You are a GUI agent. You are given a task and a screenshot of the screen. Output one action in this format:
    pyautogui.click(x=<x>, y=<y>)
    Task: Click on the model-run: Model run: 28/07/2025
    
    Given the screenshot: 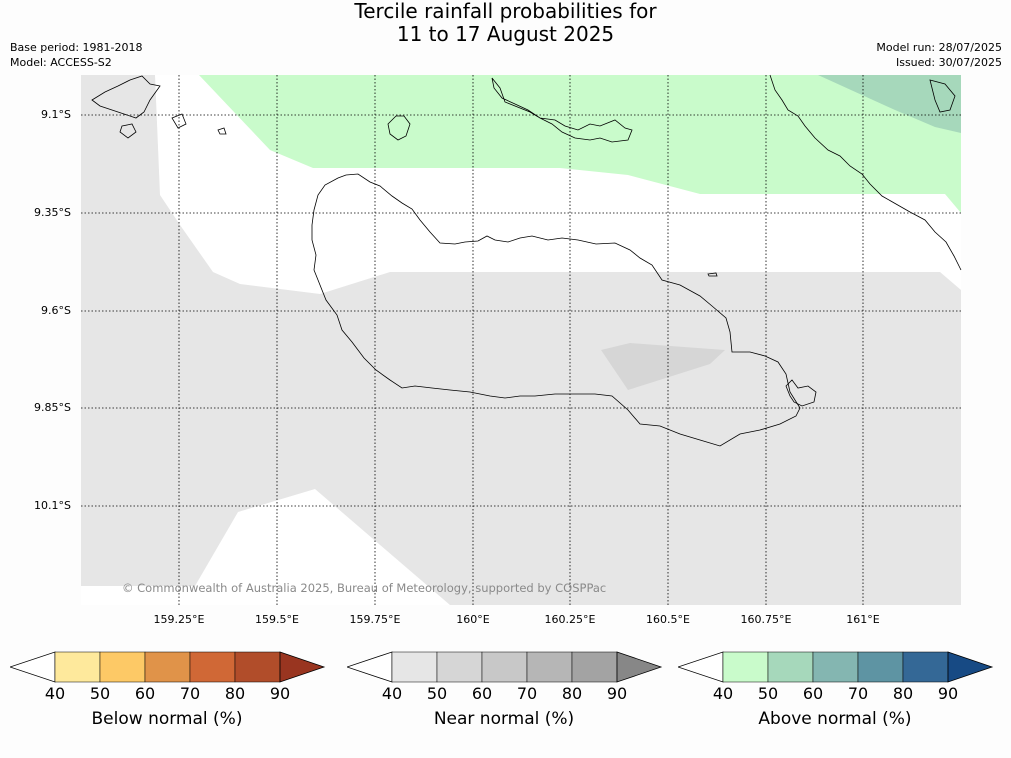 What is the action you would take?
    pyautogui.click(x=939, y=47)
    